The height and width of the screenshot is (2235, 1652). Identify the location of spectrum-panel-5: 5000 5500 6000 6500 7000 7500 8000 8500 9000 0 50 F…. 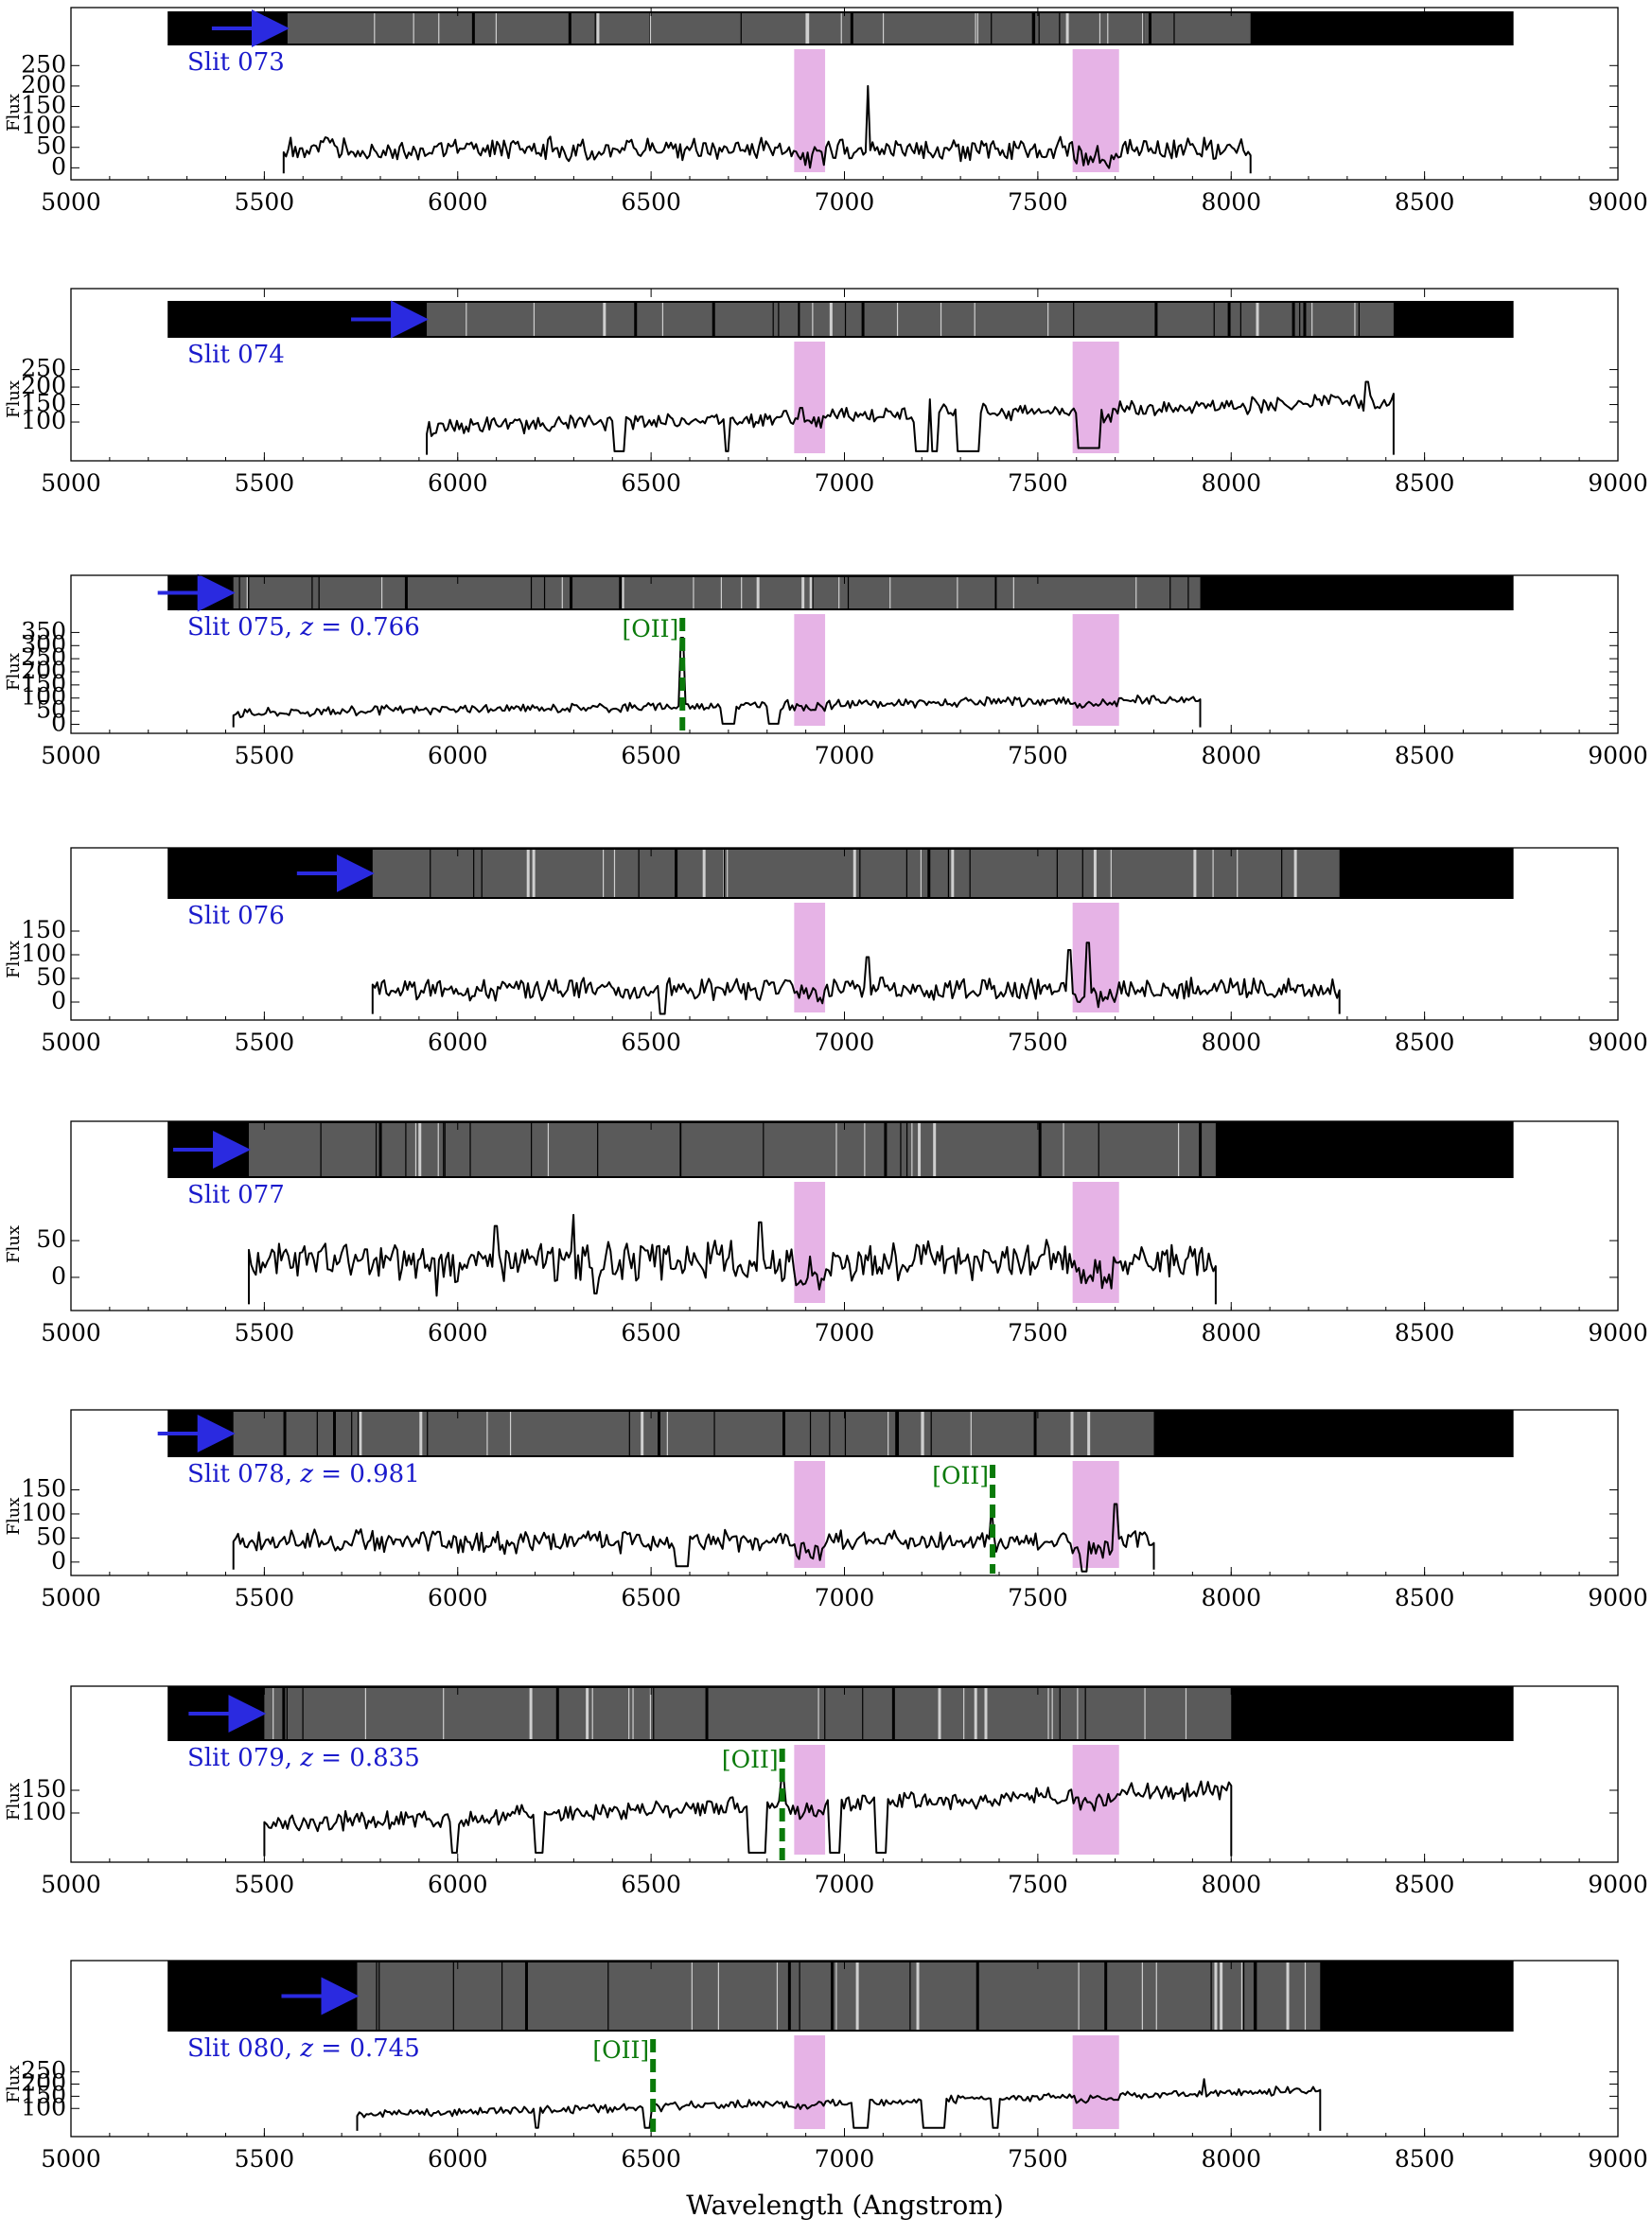
(826, 1233).